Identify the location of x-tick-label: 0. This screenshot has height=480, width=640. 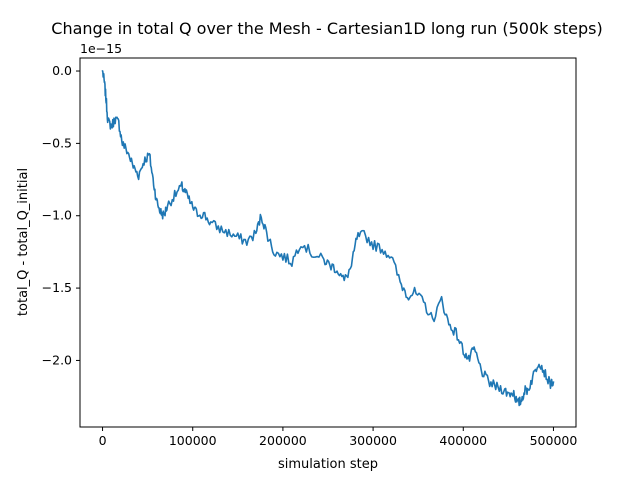
(103, 440).